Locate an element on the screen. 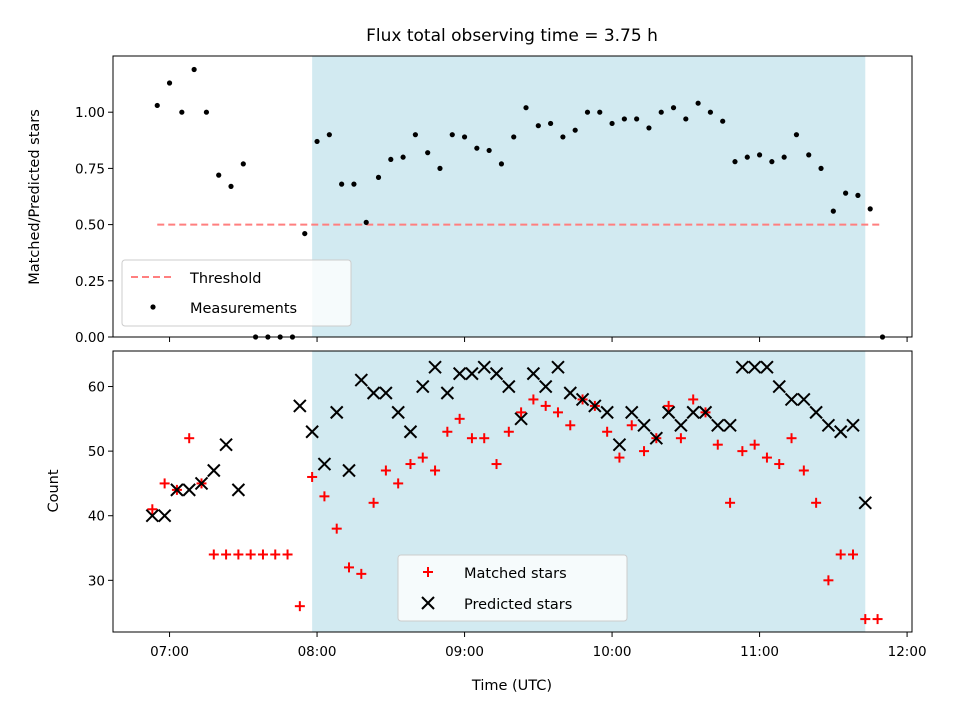 The height and width of the screenshot is (720, 960). count-x-ticks: 07:00 08:00 09:00 10:00 11:00 12:00 is located at coordinates (538, 646).